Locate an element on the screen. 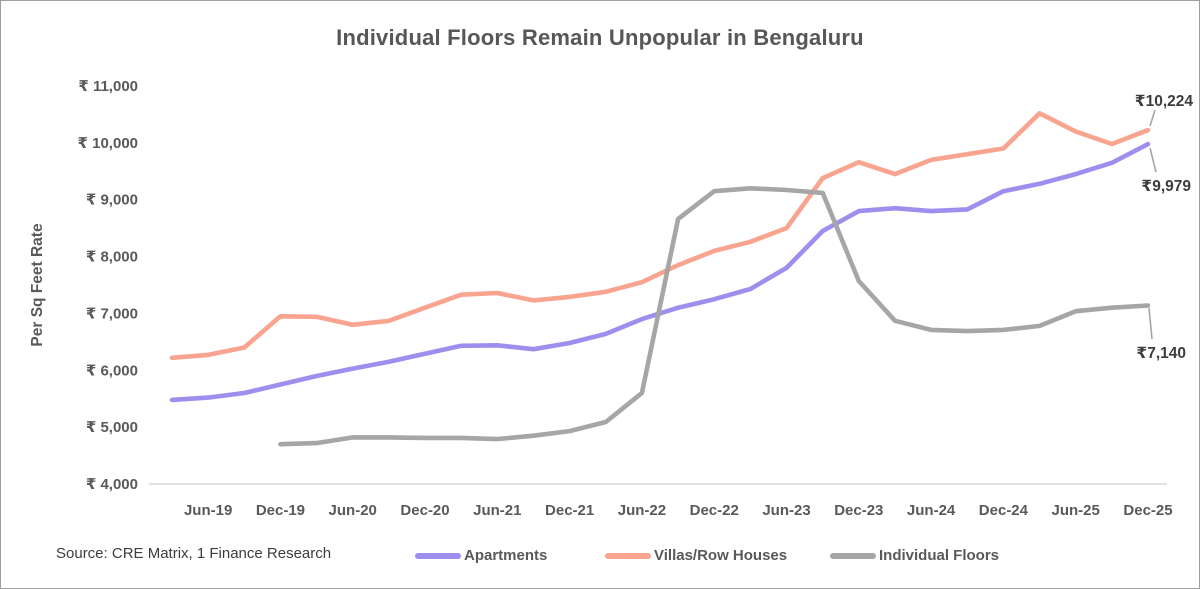  legend-item-villas-row-houses: Villas/Row Houses is located at coordinates (696, 555).